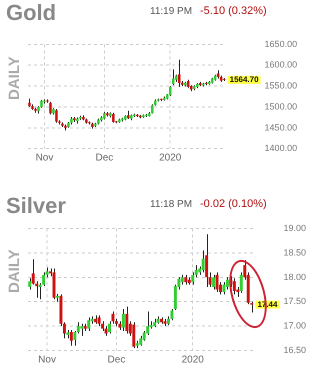 This screenshot has height=386, width=336. Describe the element at coordinates (294, 227) in the screenshot. I see `y-tick-label: 19.00` at that location.